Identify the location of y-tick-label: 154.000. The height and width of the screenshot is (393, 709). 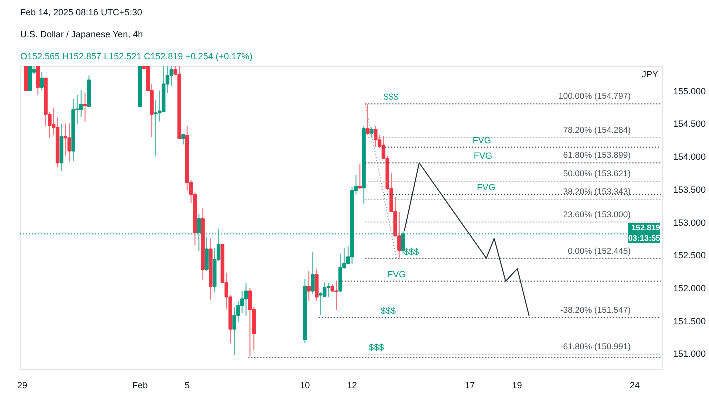
(690, 157).